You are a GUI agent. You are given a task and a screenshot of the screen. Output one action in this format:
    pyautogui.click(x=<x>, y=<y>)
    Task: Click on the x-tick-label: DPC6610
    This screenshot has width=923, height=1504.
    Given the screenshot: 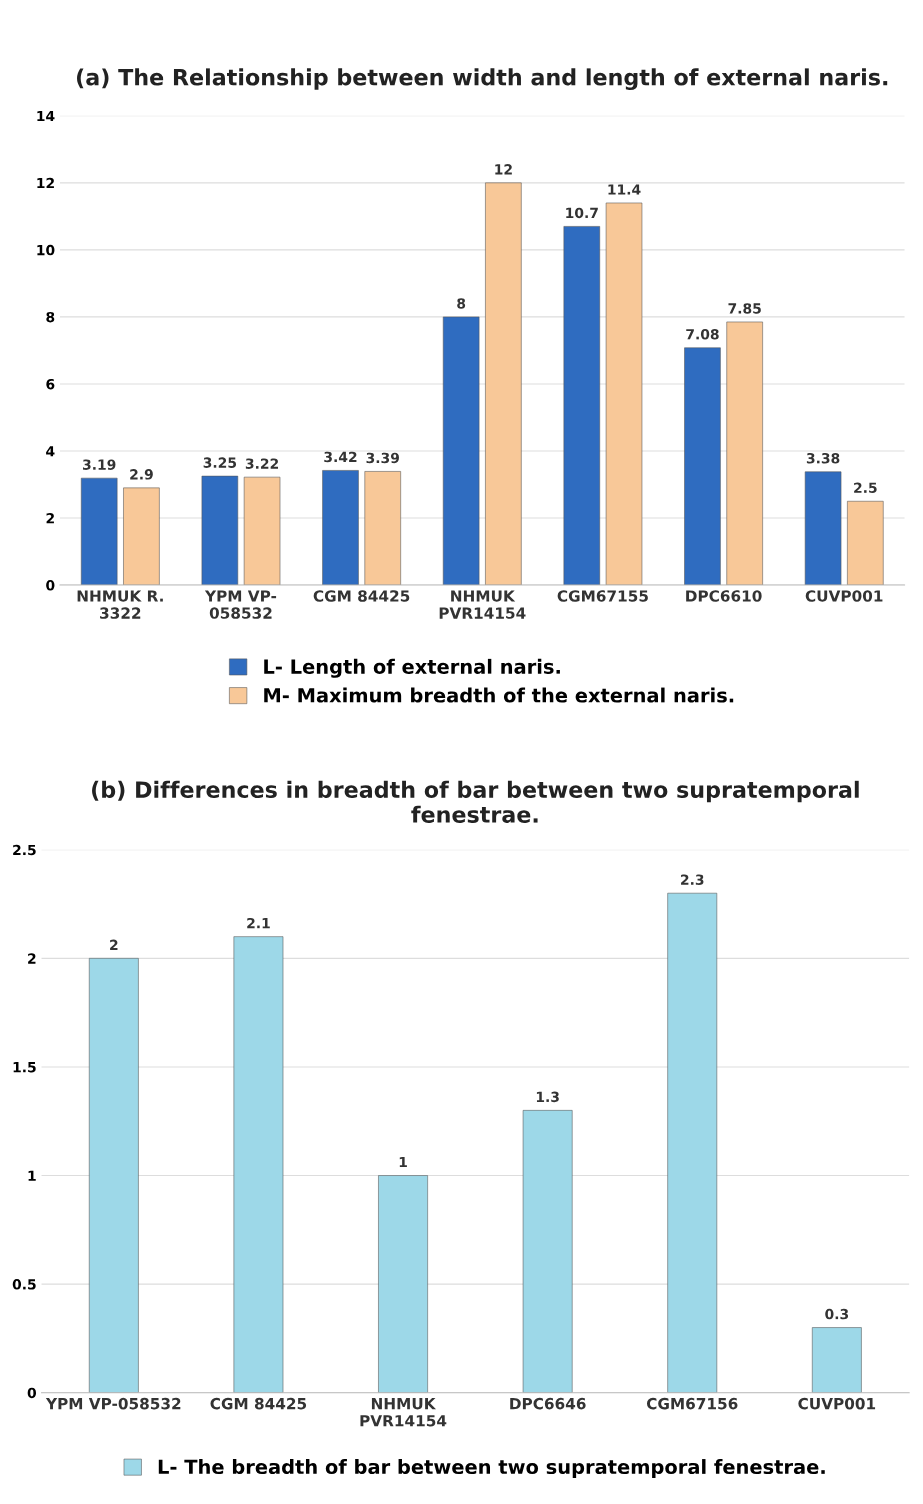 What is the action you would take?
    pyautogui.click(x=724, y=596)
    